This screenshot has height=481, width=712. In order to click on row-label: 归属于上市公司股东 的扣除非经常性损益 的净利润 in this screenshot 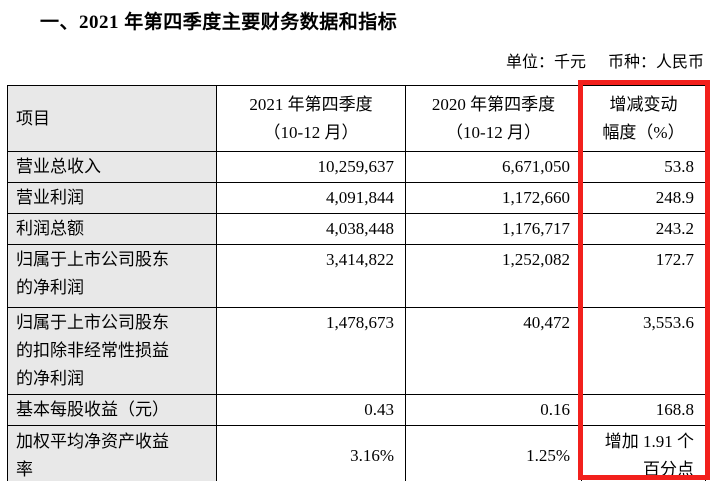, I will do `click(112, 351)`.